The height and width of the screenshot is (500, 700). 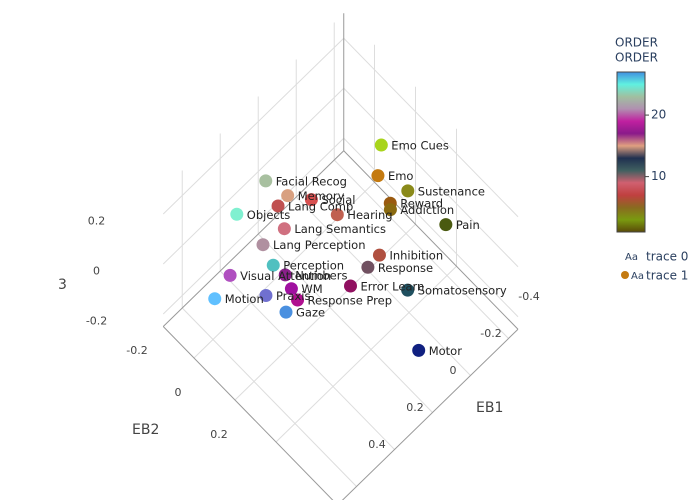 I want to click on point-label: Lang Semantics, so click(x=340, y=229).